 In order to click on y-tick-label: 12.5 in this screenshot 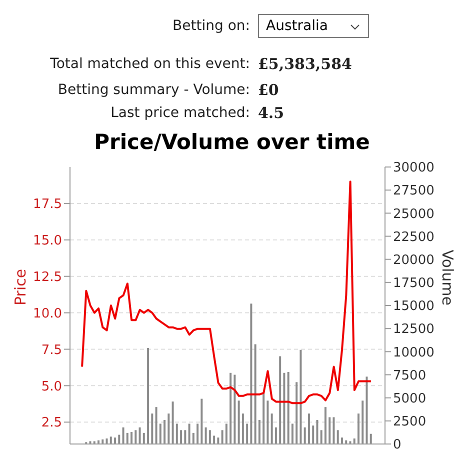, I will do `click(47, 277)`.